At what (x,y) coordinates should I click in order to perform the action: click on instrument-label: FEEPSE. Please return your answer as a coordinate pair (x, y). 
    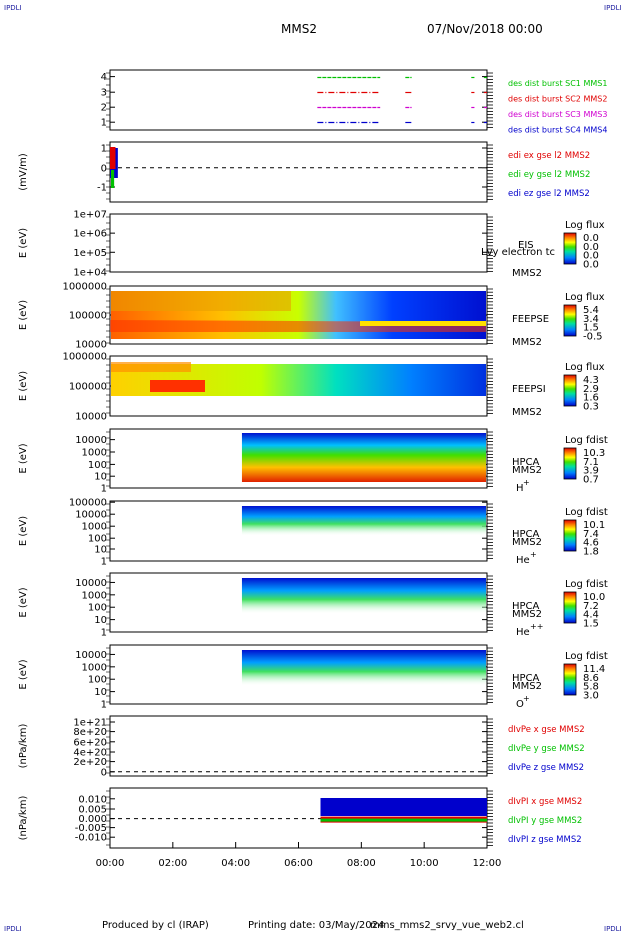
    Looking at the image, I should click on (530, 319).